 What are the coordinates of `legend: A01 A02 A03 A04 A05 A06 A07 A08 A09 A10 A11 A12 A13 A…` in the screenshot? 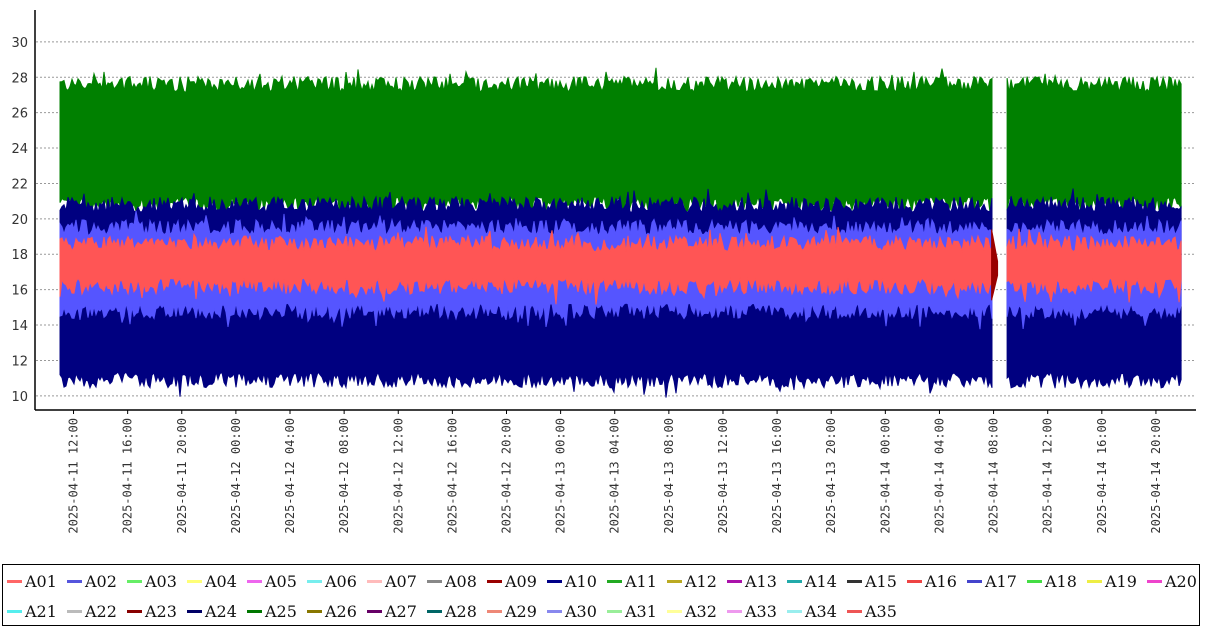 It's located at (601, 595).